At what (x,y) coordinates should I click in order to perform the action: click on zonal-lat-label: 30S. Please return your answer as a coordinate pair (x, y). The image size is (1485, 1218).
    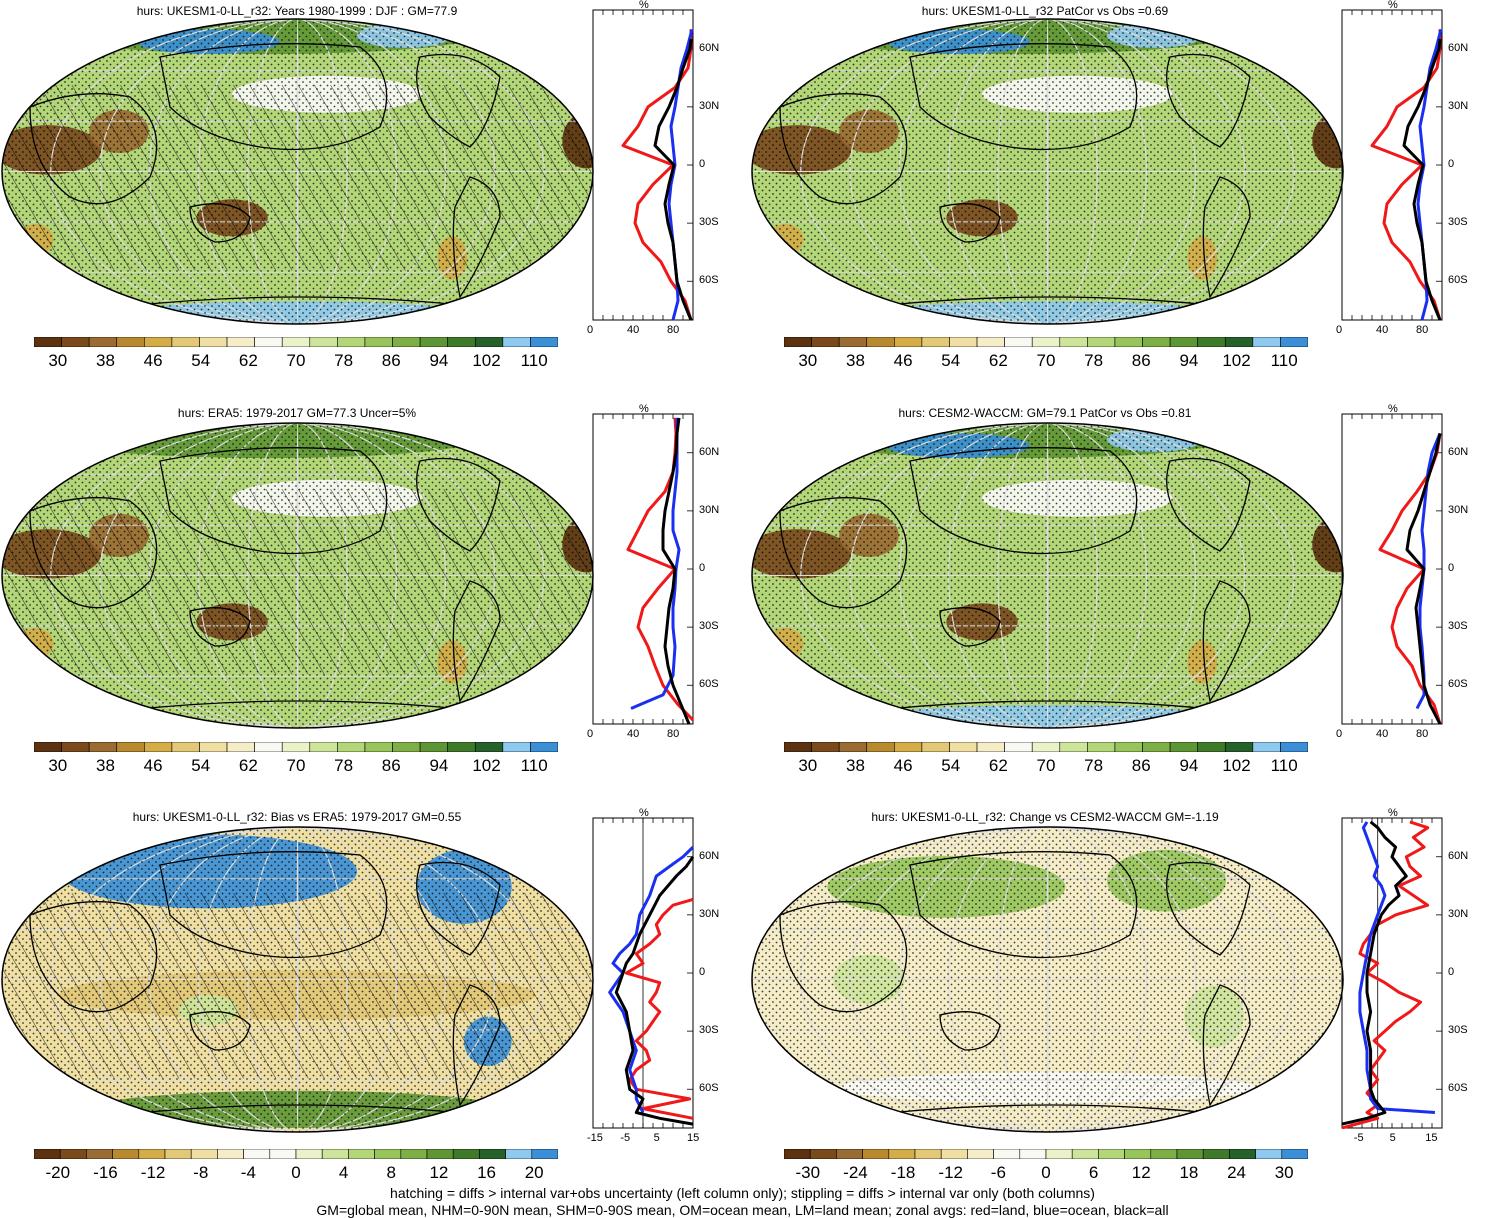
    Looking at the image, I should click on (709, 626).